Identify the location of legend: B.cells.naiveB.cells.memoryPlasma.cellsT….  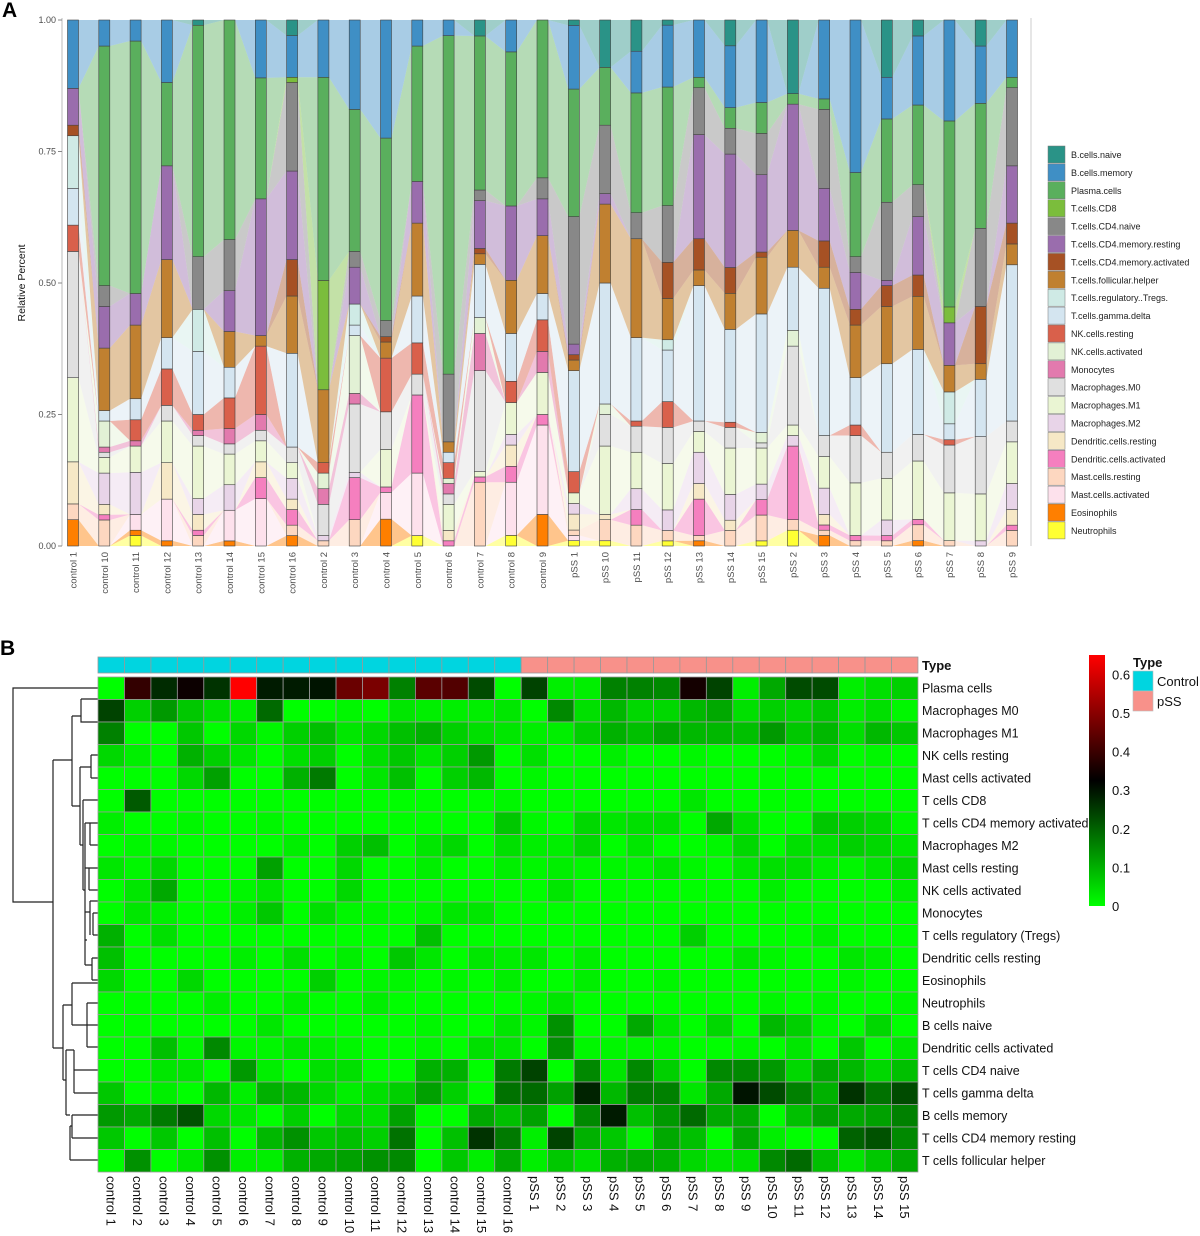
(1118, 342).